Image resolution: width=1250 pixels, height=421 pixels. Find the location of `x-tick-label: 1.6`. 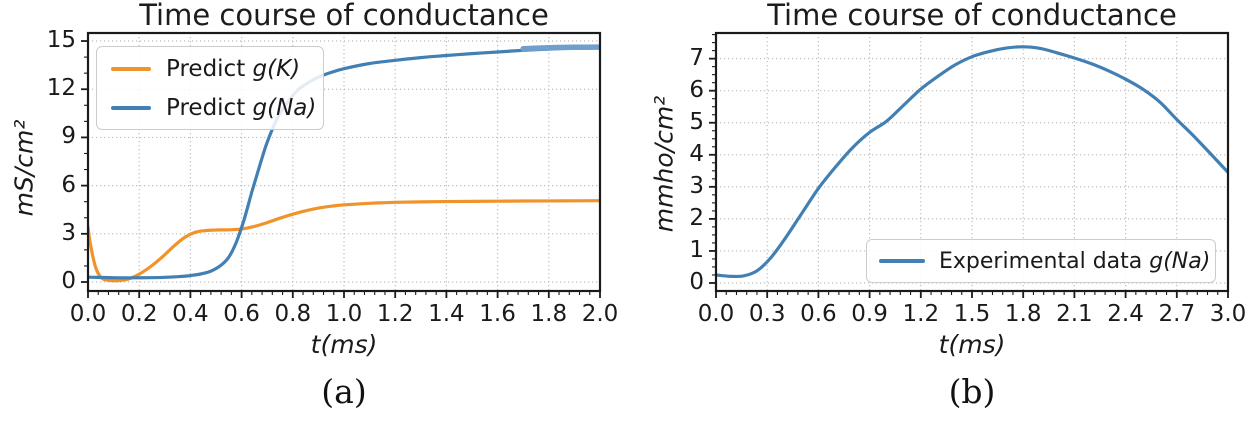

x-tick-label: 1.6 is located at coordinates (497, 314).